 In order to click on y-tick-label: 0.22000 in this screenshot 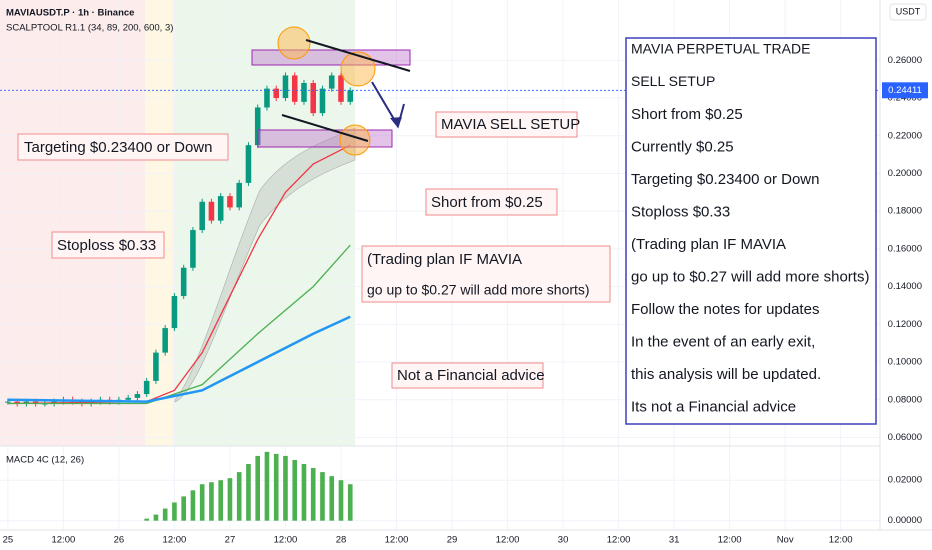, I will do `click(905, 135)`.